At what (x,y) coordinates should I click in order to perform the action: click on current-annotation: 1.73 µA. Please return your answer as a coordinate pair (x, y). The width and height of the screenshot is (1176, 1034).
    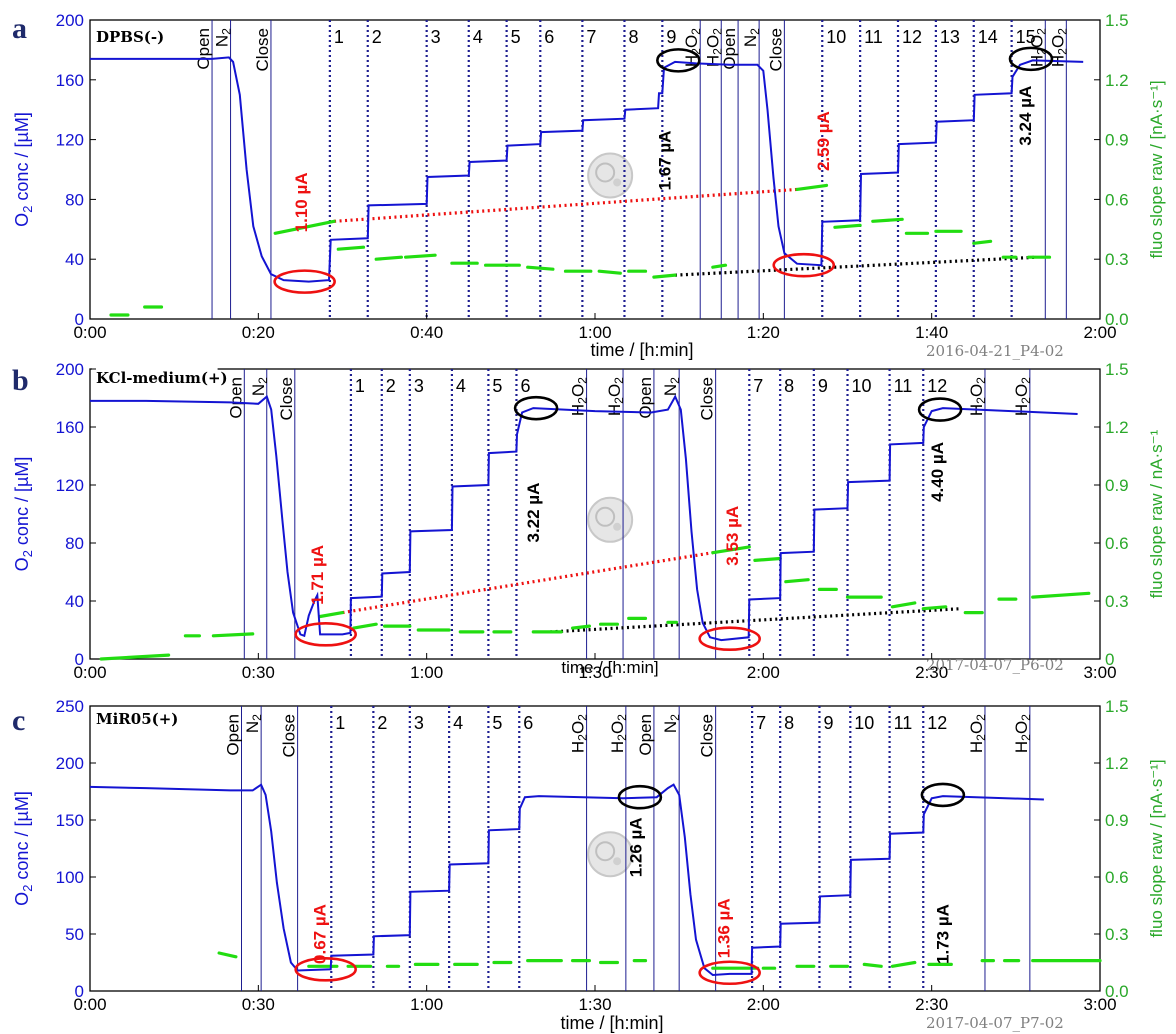
    Looking at the image, I should click on (943, 934).